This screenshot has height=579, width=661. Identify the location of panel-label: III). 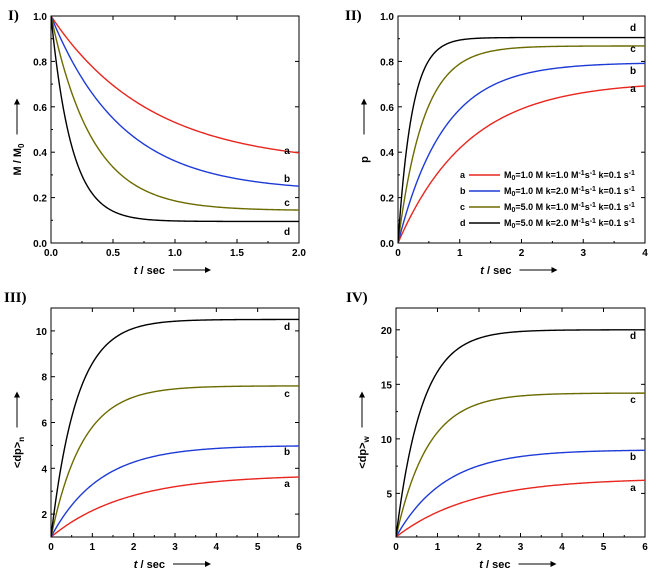
(15, 298).